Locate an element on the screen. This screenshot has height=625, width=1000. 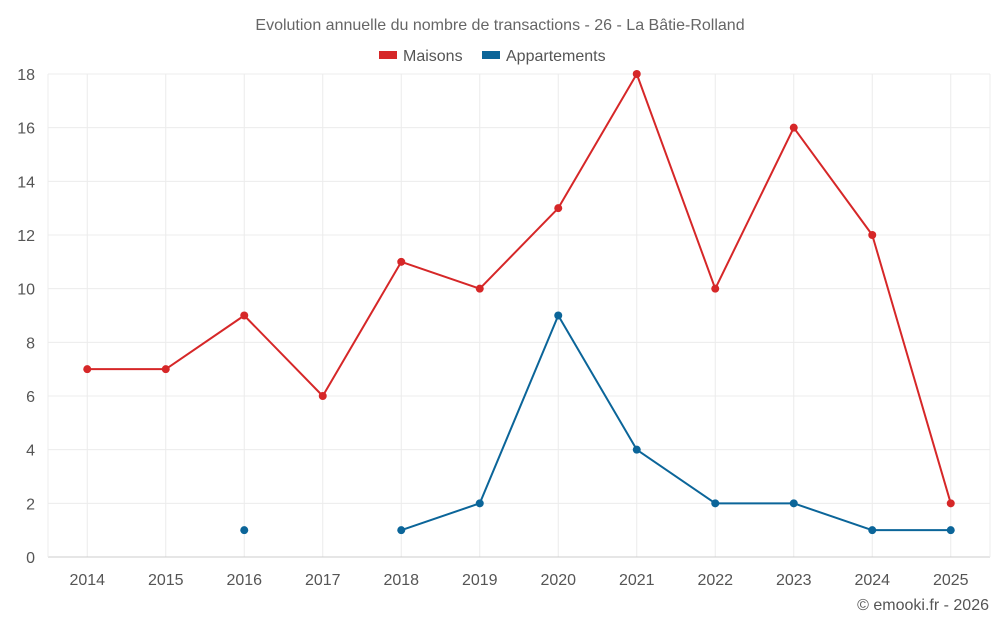
x-tick-label: 2019 is located at coordinates (480, 580).